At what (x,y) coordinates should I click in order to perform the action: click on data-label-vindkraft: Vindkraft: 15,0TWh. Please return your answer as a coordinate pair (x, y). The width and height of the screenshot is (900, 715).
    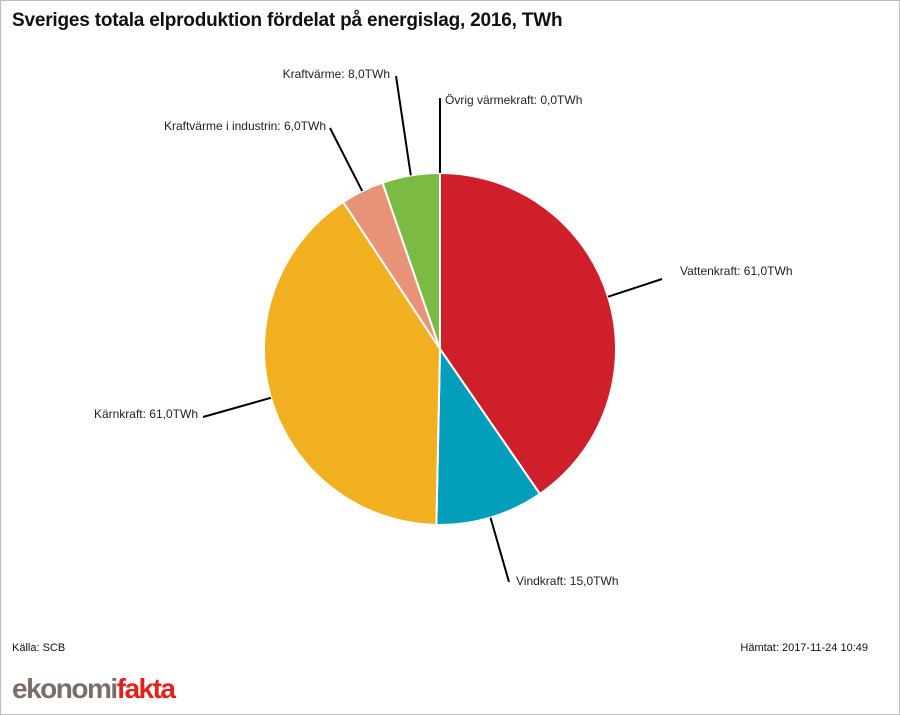
    Looking at the image, I should click on (567, 581).